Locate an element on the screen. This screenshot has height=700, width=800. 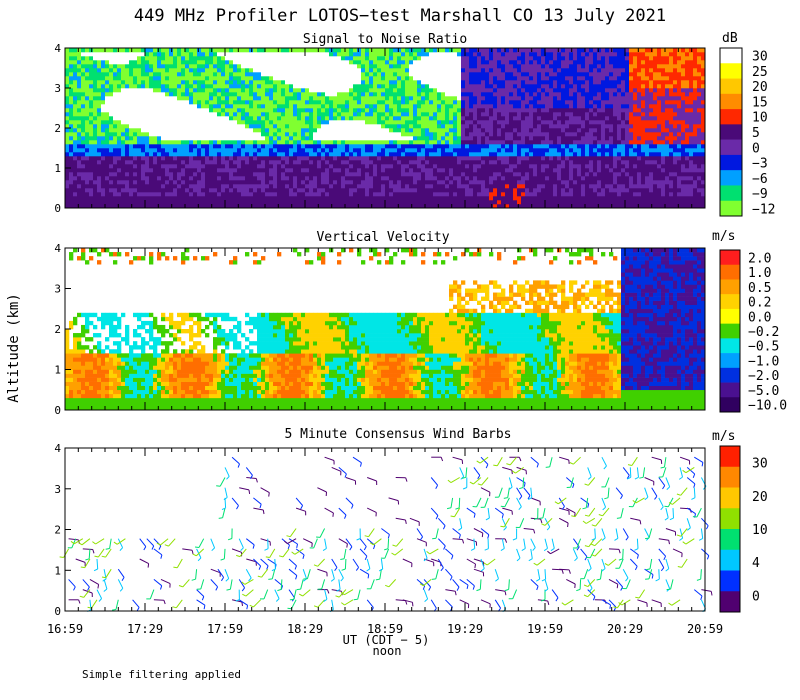
x-tick-label: 18:59 is located at coordinates (385, 629).